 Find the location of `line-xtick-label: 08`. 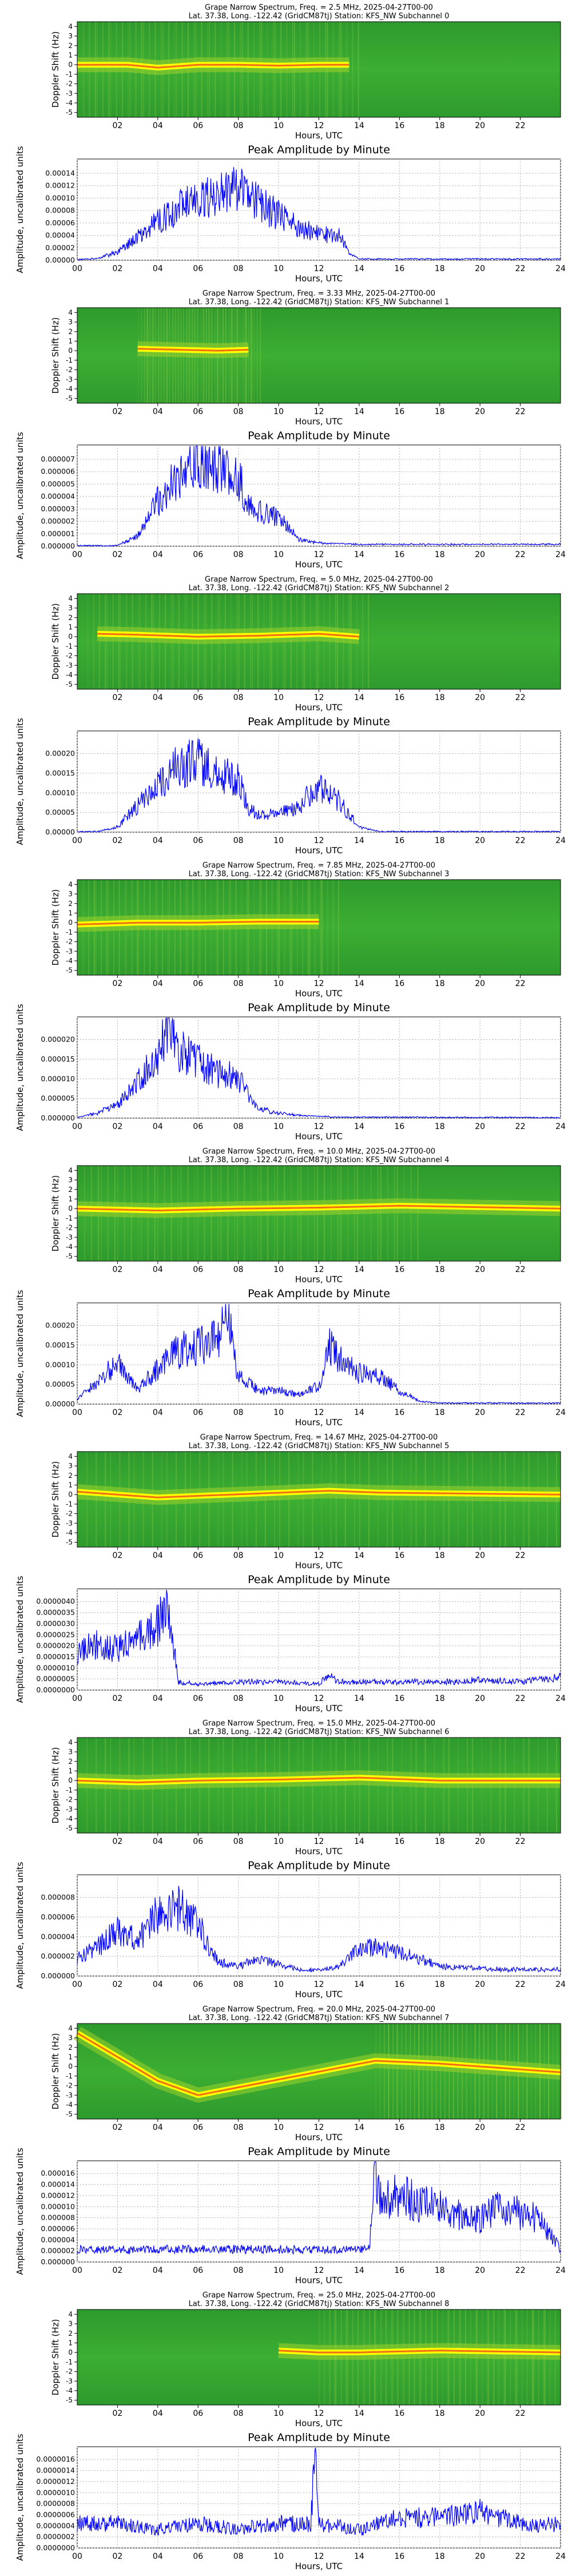

line-xtick-label: 08 is located at coordinates (238, 1698).